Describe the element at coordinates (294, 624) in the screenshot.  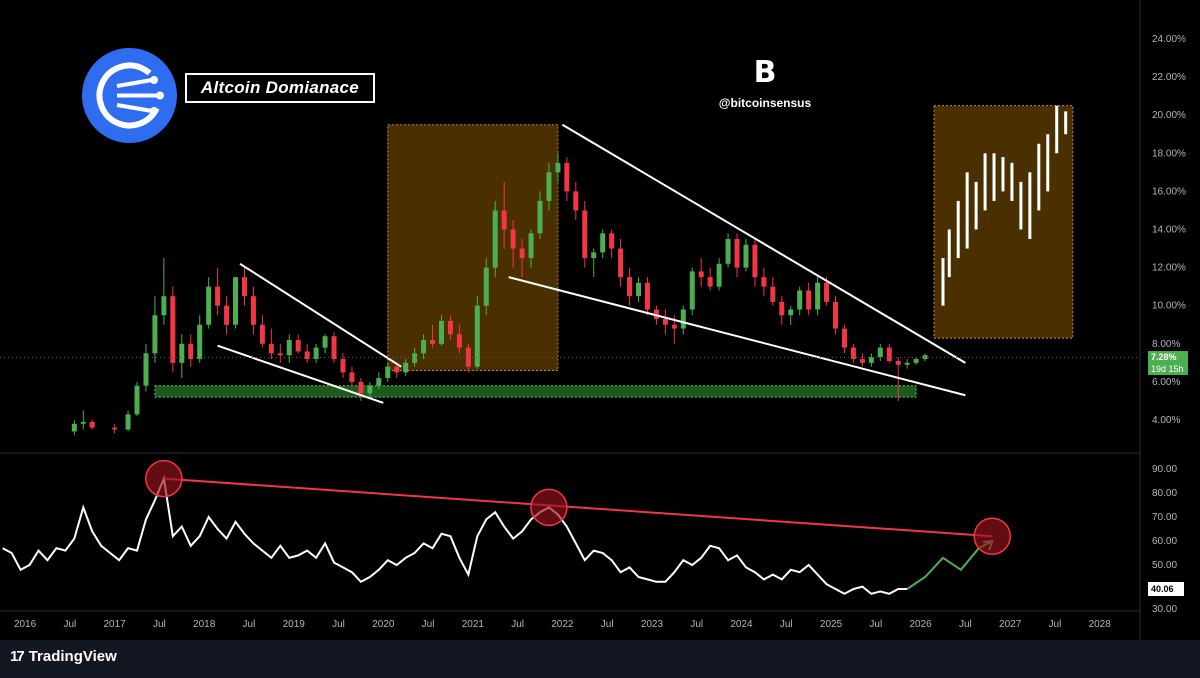
I see `time-tick-label: 2019` at that location.